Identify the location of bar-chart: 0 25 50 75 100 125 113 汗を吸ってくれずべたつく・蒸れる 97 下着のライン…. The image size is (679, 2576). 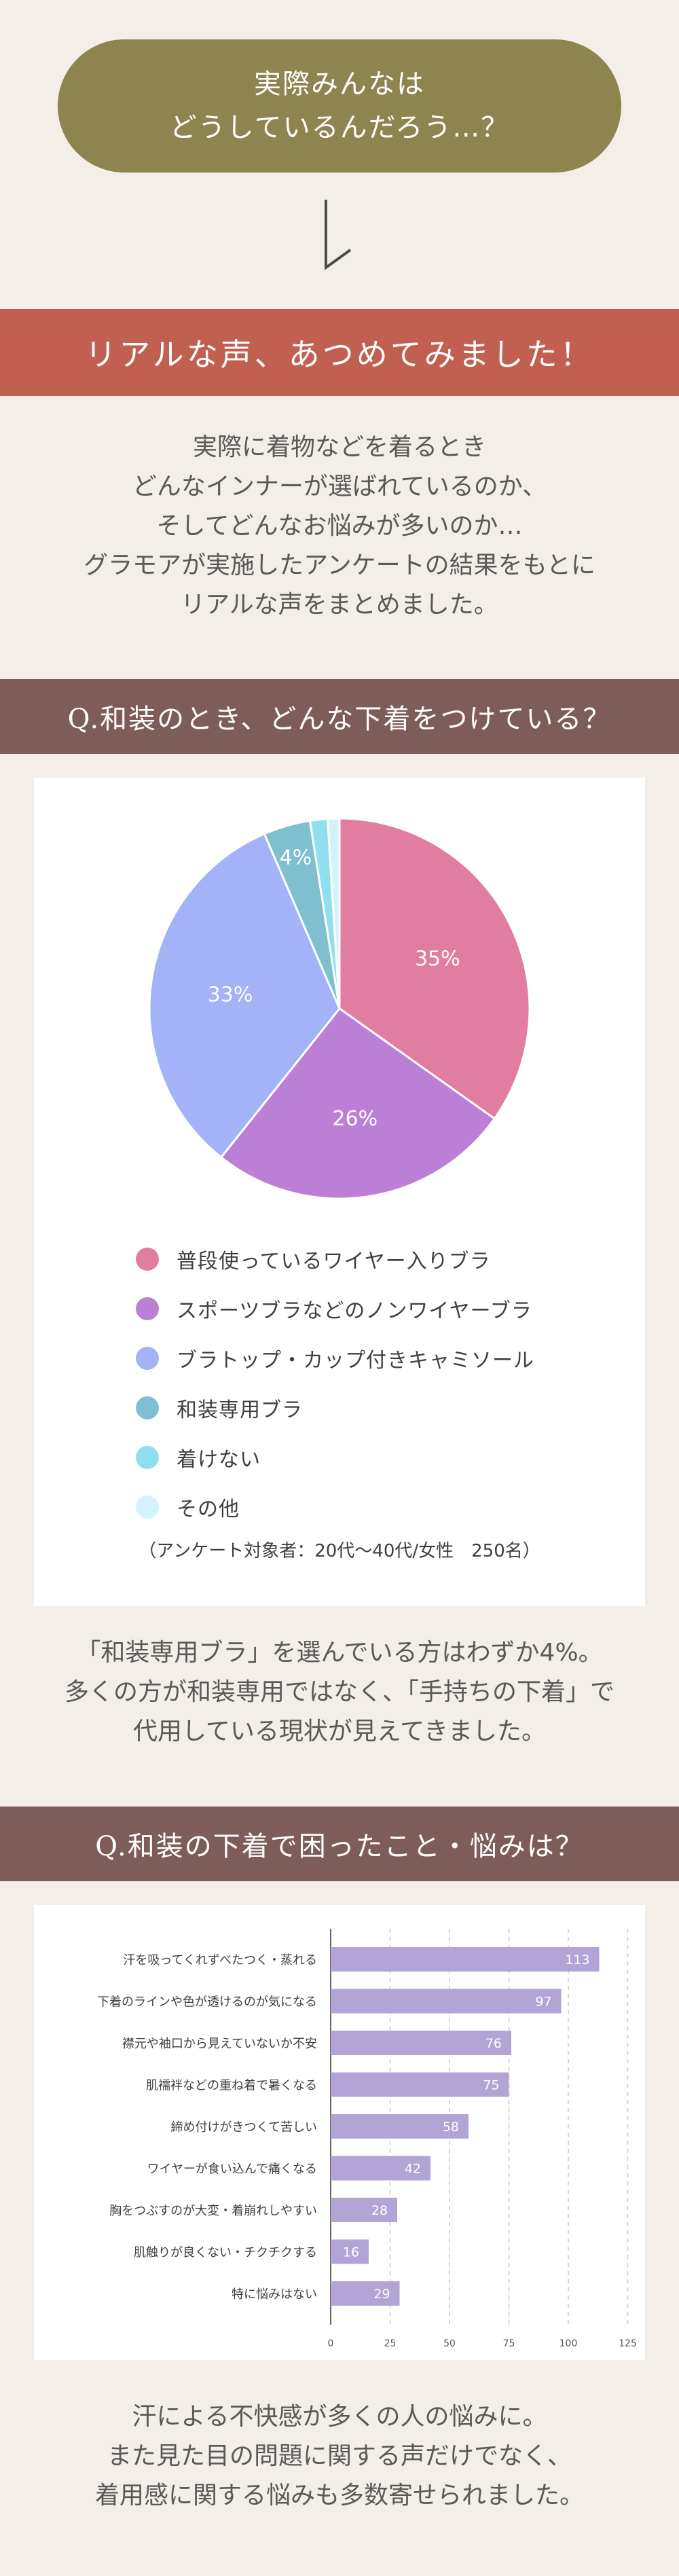
(367, 2139).